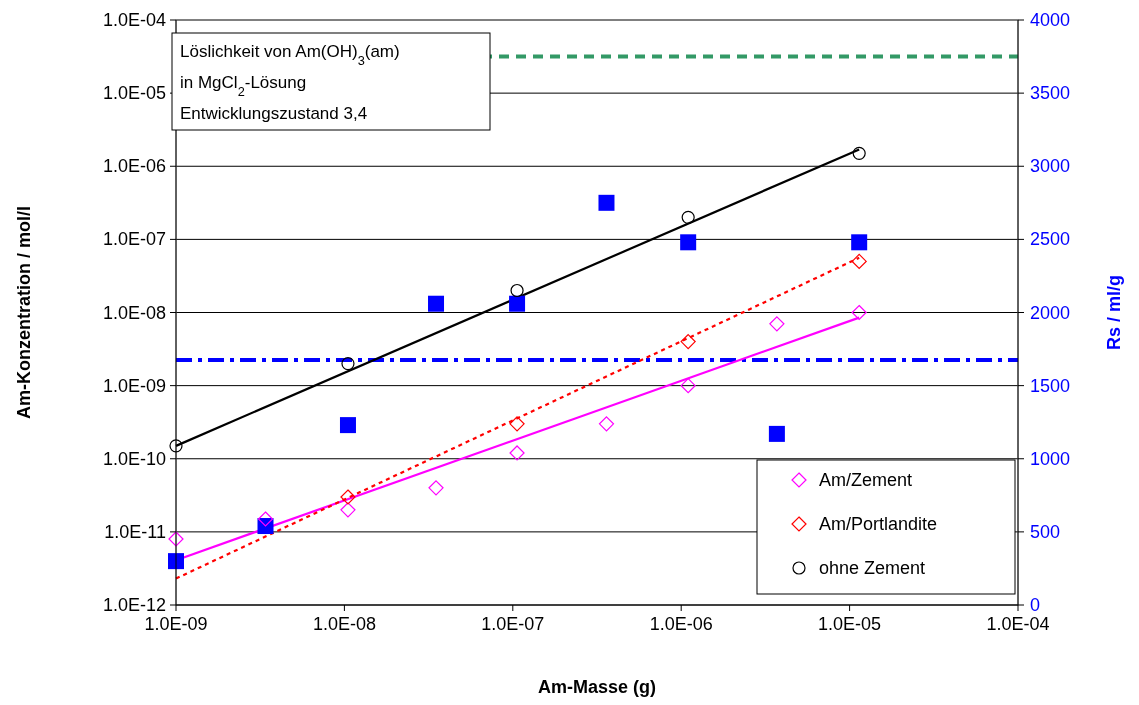 The image size is (1139, 705). I want to click on x-axis-title: Am-Masse (g), so click(597, 687).